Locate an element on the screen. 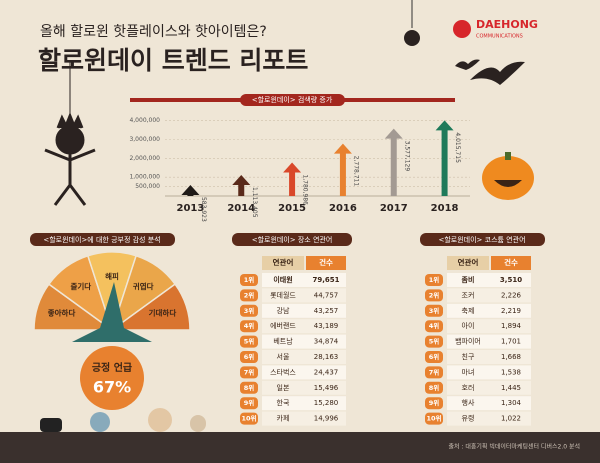 Image resolution: width=600 pixels, height=463 pixels. rank: 5위 is located at coordinates (434, 341).